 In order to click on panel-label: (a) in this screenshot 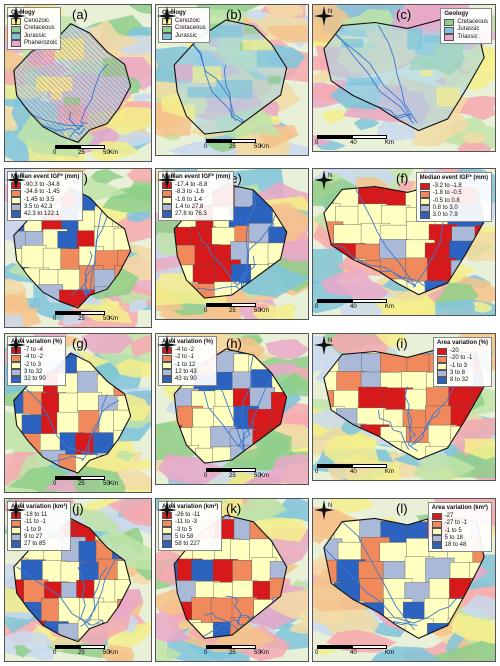, I will do `click(80, 14)`.